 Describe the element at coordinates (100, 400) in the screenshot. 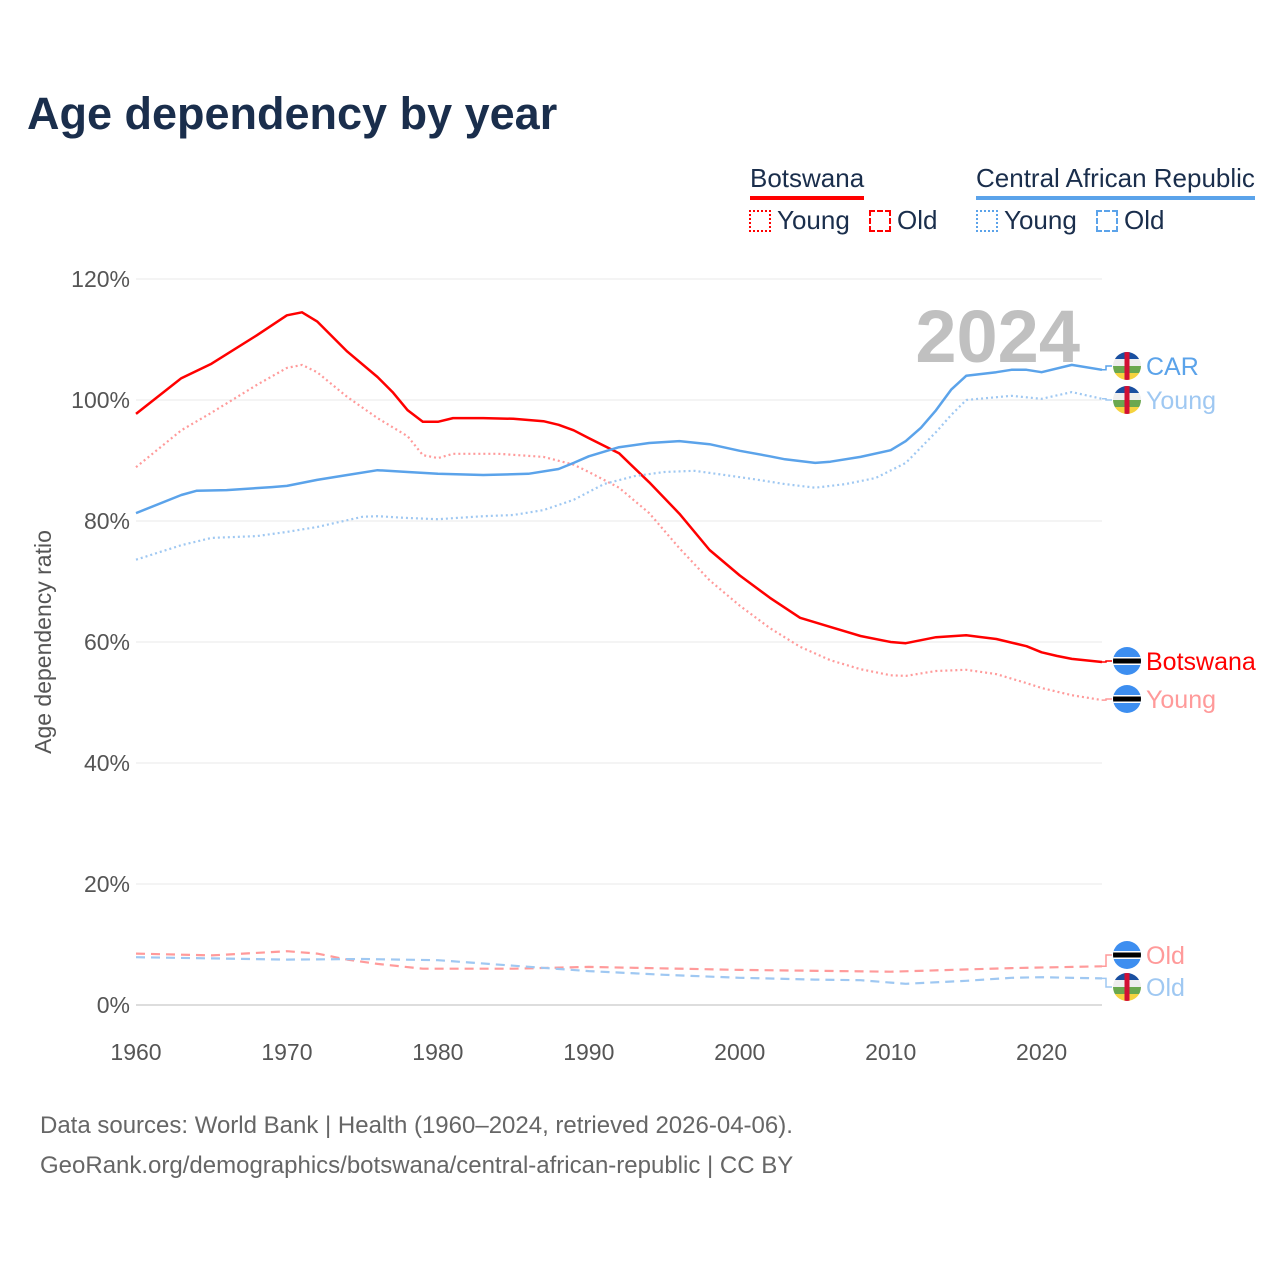

I see `y-tick-label: 100%` at that location.